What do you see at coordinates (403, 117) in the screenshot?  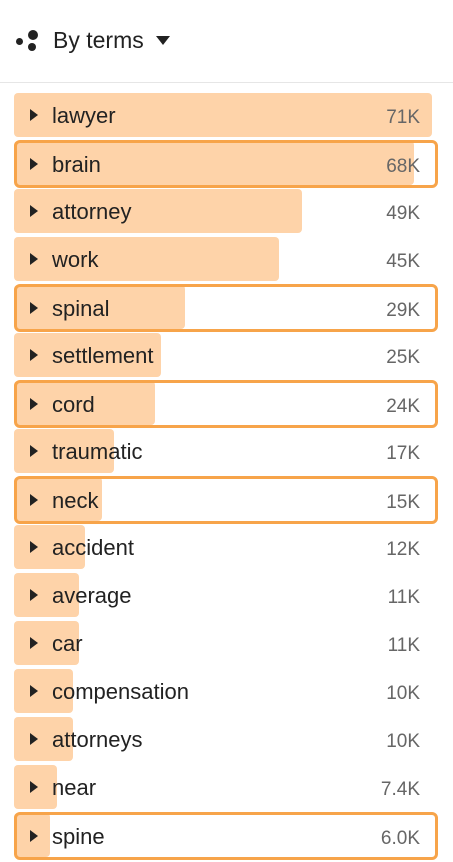 I see `term-count: 71K` at bounding box center [403, 117].